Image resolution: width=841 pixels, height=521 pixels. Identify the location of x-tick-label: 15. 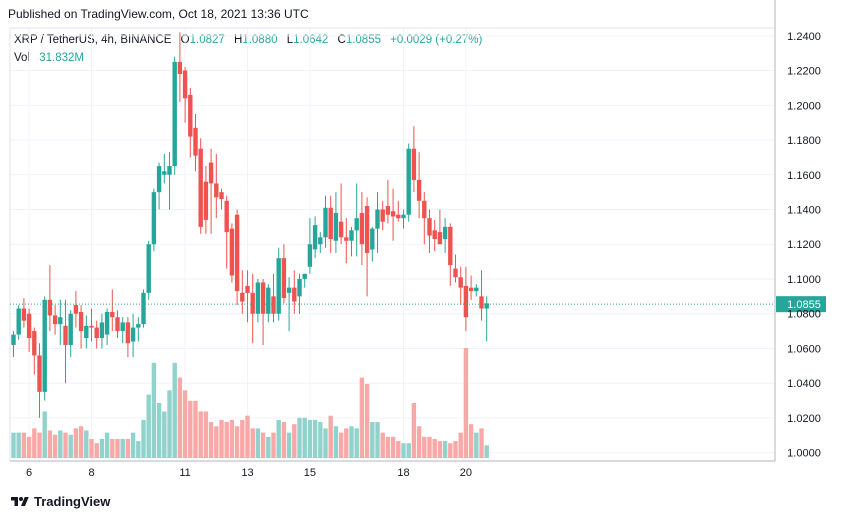
(310, 473).